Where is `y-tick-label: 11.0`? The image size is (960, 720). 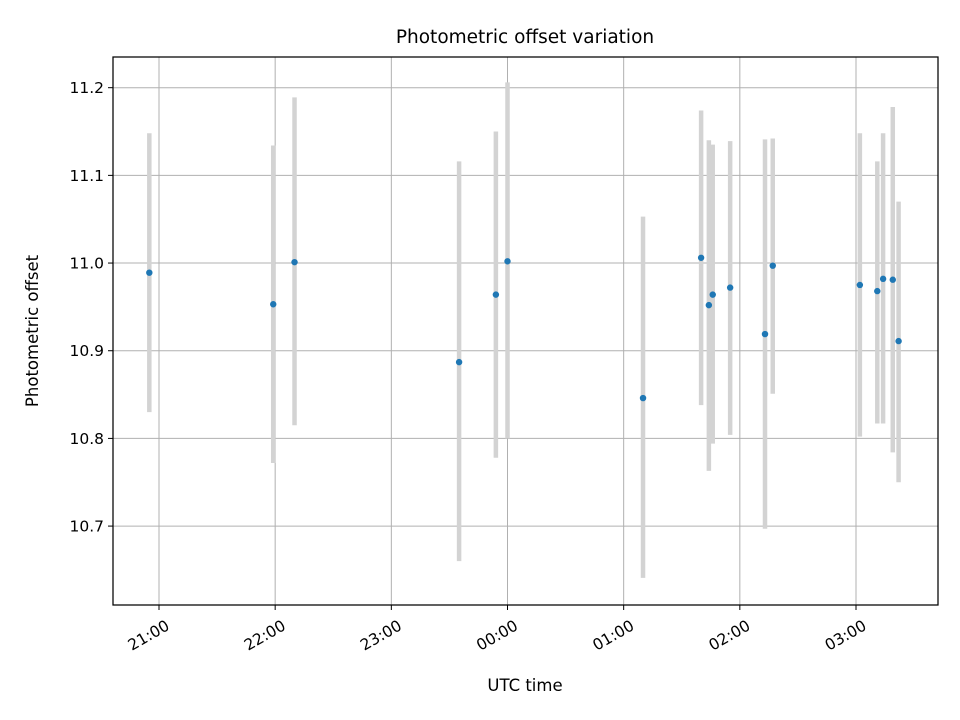 y-tick-label: 11.0 is located at coordinates (86, 264).